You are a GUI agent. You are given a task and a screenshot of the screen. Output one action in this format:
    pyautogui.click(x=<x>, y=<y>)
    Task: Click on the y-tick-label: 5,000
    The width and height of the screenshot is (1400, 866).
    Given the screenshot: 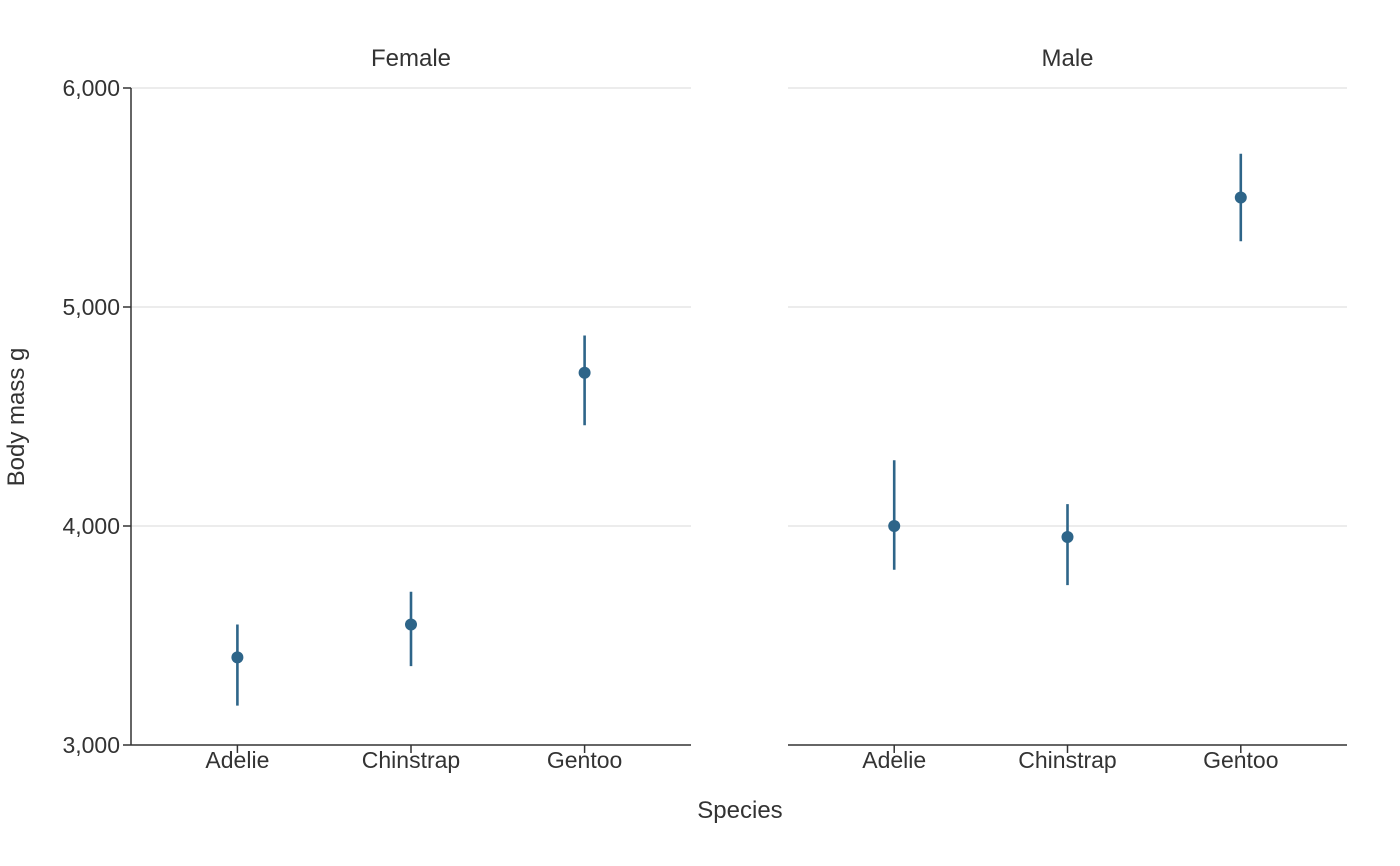 What is the action you would take?
    pyautogui.click(x=91, y=307)
    